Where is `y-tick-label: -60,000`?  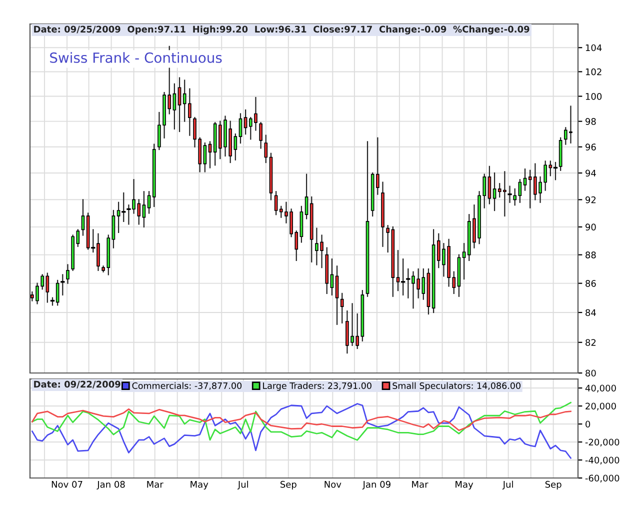 y-tick-label: -60,000 is located at coordinates (602, 478).